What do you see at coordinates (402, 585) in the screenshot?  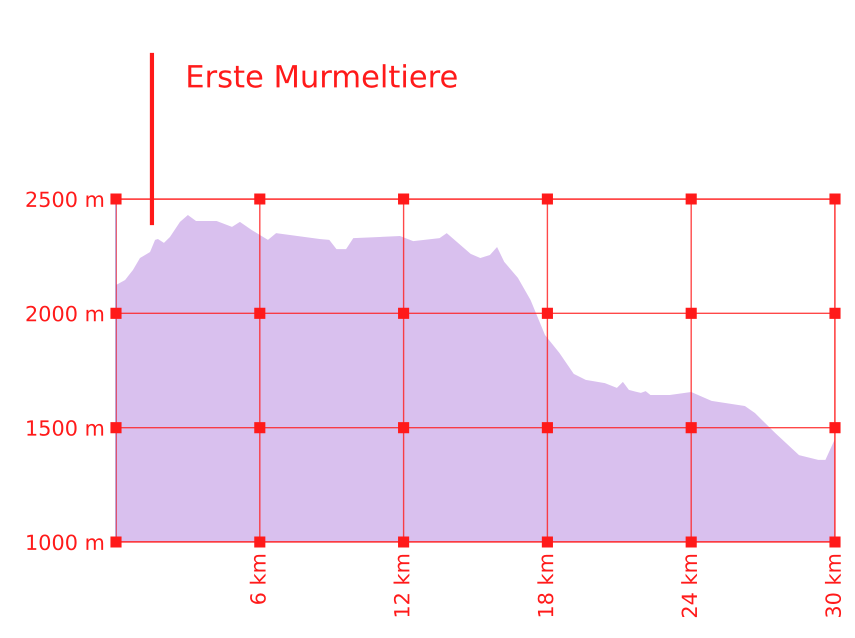 I see `x-tick-label: 12 km` at bounding box center [402, 585].